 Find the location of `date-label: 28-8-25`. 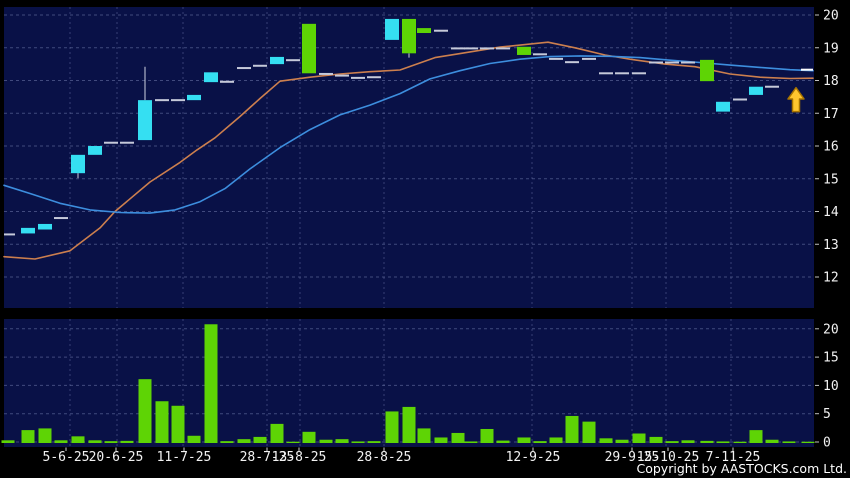

date-label: 28-8-25 is located at coordinates (384, 457).